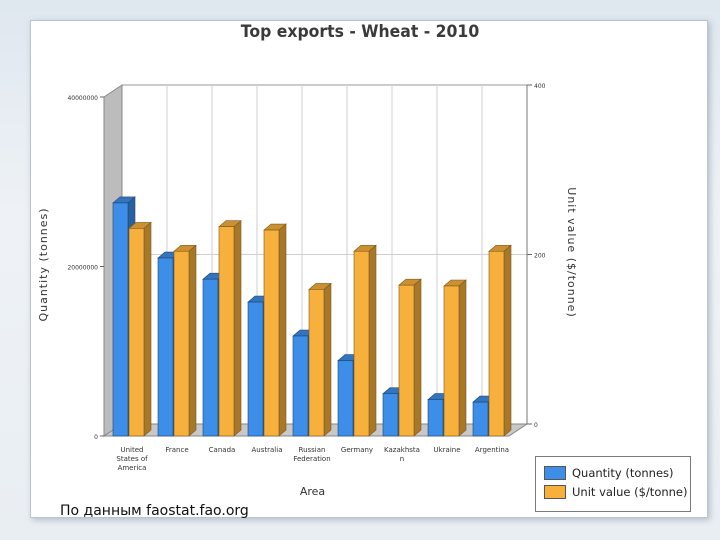 This screenshot has height=540, width=720. What do you see at coordinates (222, 450) in the screenshot?
I see `x-tick-label: Canada` at bounding box center [222, 450].